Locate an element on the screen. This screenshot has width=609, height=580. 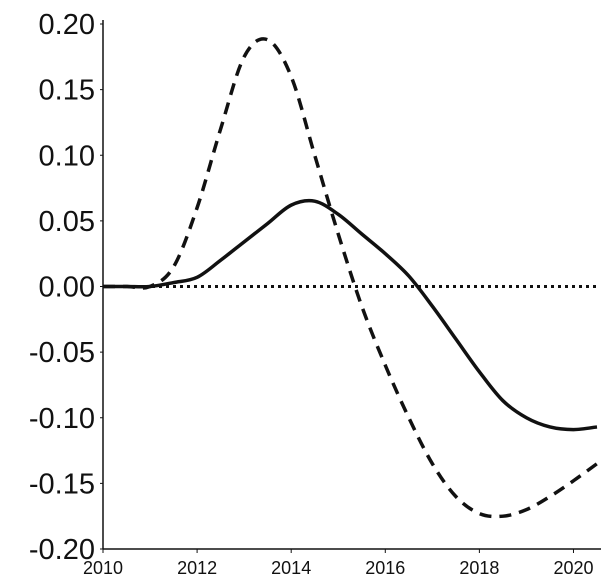
x-tick-label: 2020 is located at coordinates (573, 568).